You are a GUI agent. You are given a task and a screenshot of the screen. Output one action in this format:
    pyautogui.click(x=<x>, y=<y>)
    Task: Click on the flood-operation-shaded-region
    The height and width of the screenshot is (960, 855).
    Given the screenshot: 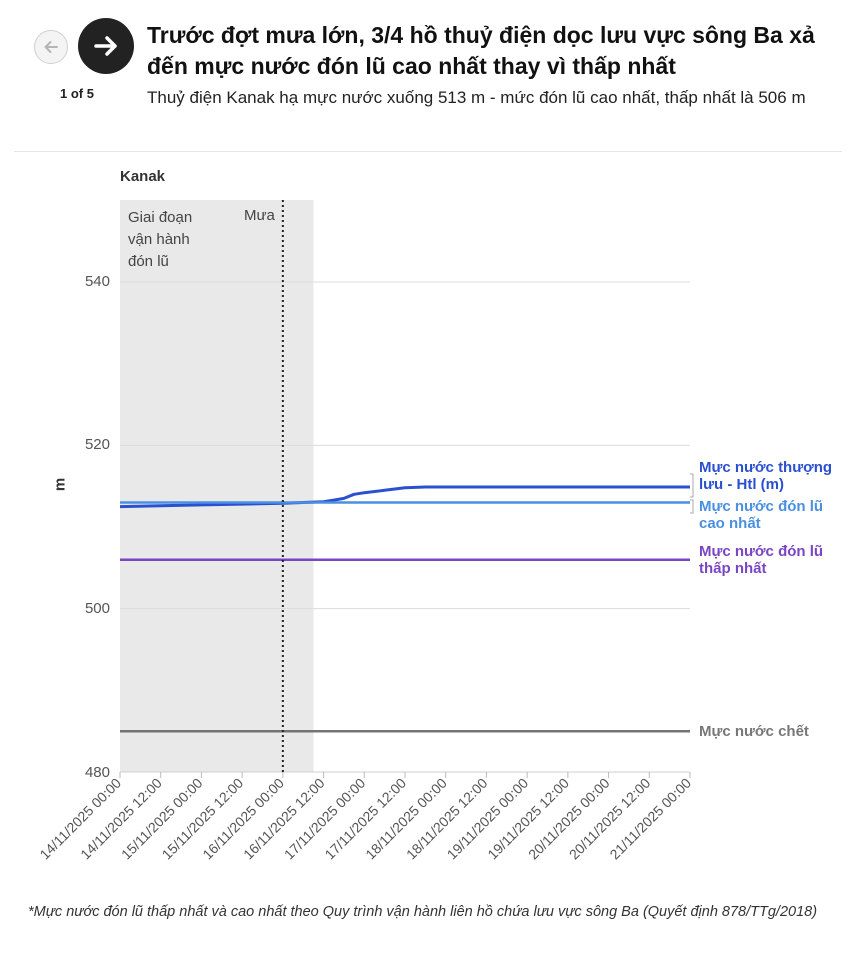 What is the action you would take?
    pyautogui.click(x=217, y=486)
    